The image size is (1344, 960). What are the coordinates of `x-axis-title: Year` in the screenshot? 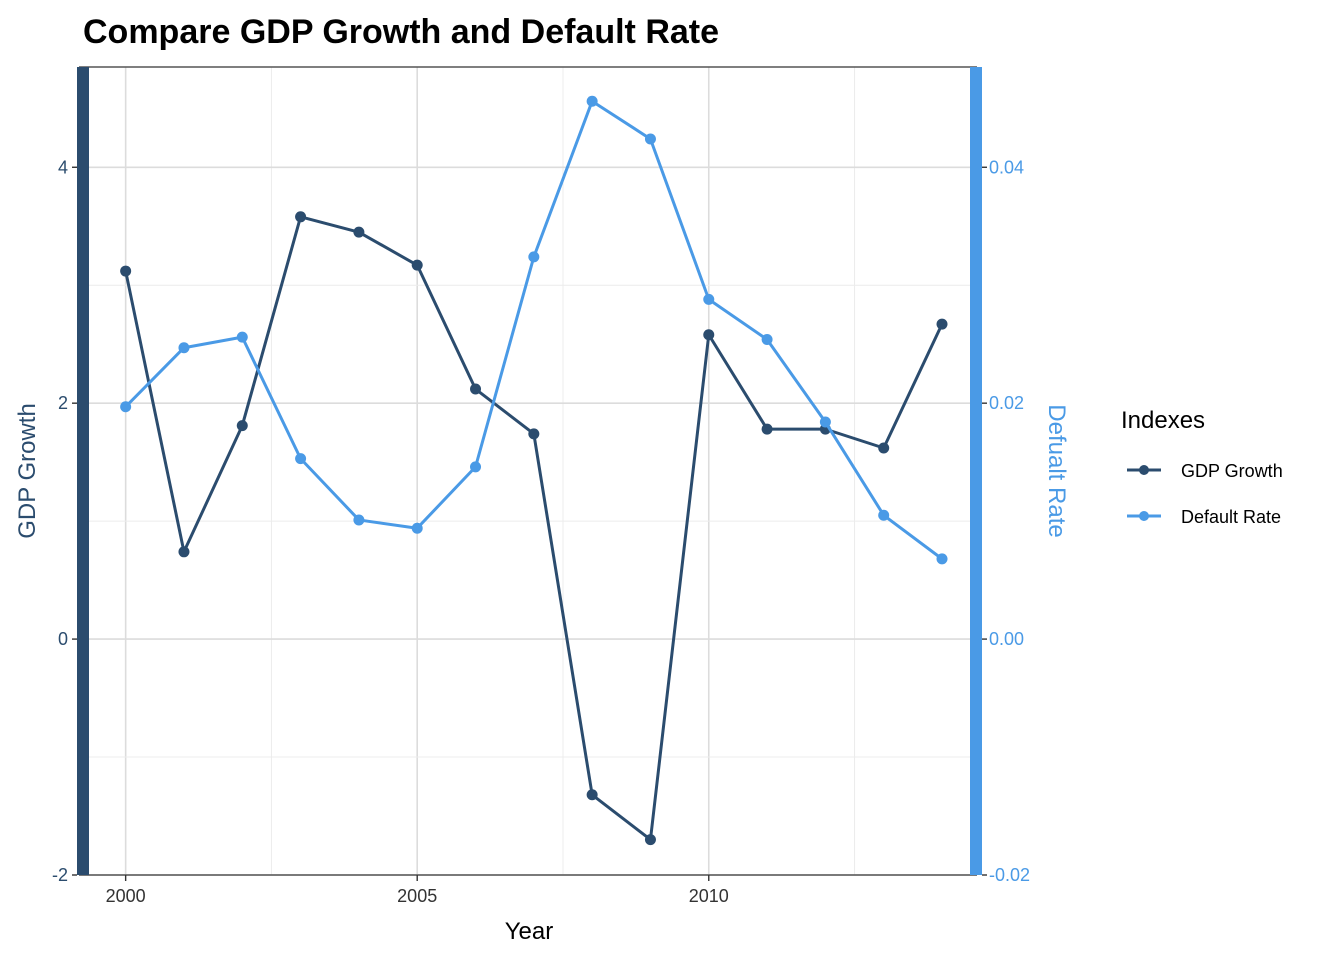 It's located at (529, 931).